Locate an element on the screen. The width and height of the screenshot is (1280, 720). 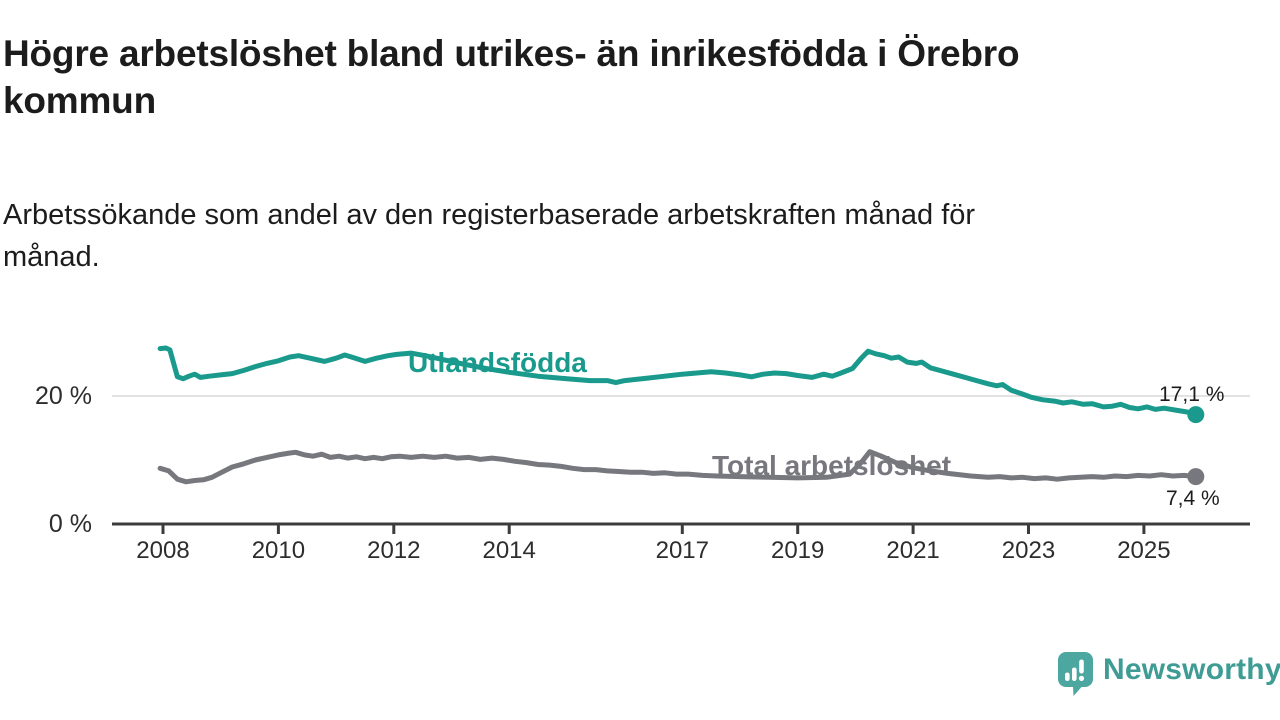
x-axis-label-2014: 2014 is located at coordinates (509, 550).